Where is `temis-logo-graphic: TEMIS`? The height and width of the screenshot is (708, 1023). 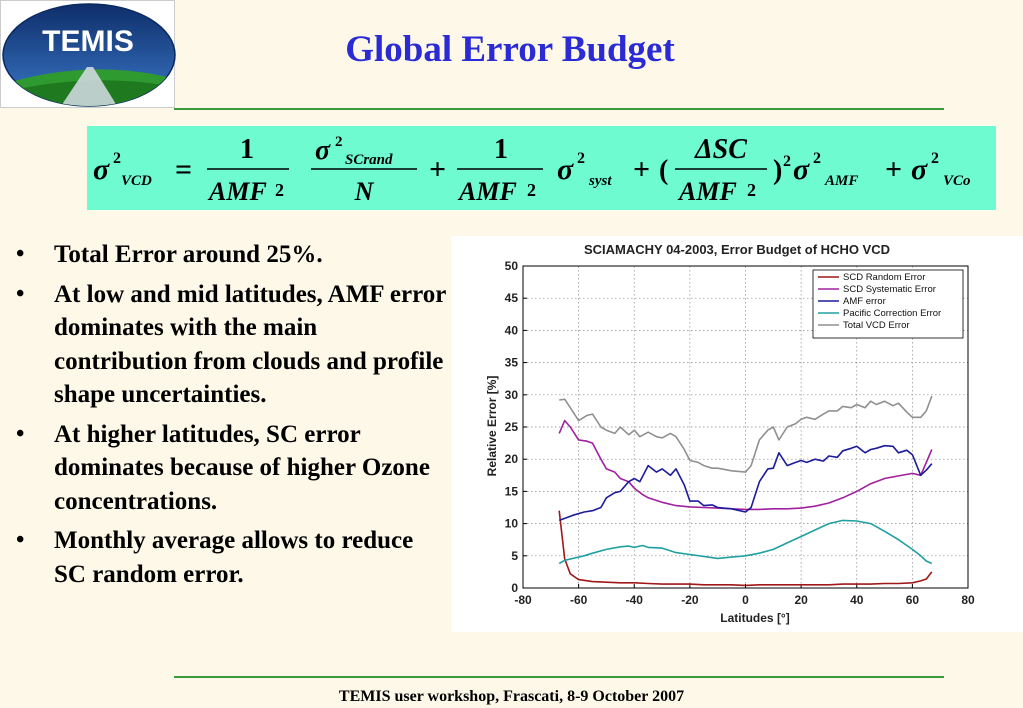
temis-logo-graphic: TEMIS is located at coordinates (89, 55).